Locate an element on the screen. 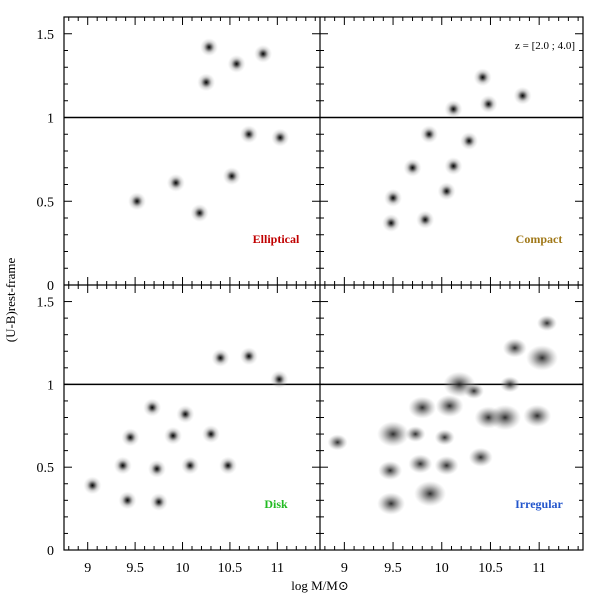  x-axis-title: log M/M⊙ is located at coordinates (319, 585).